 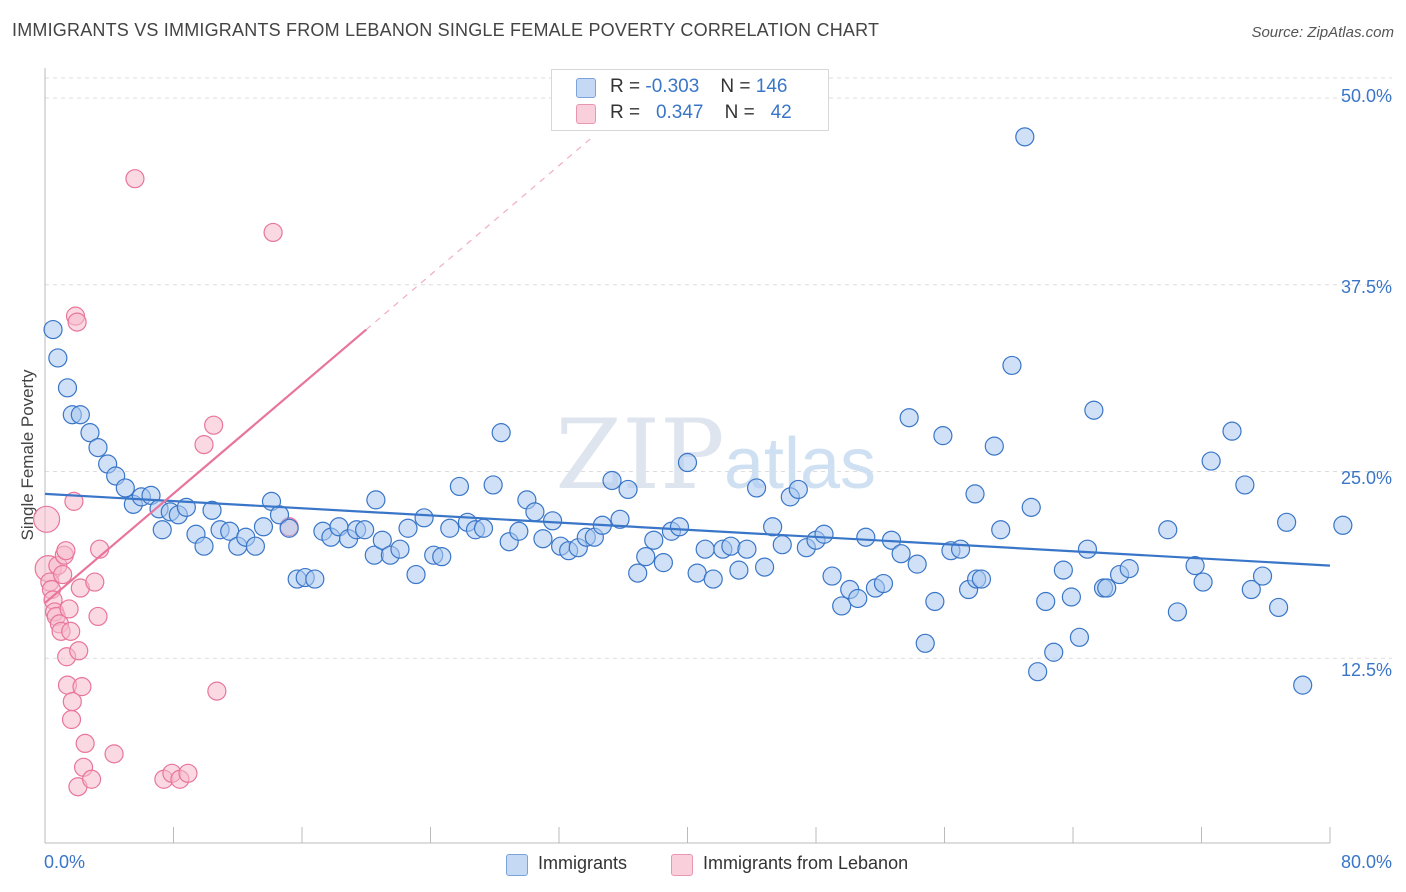 What do you see at coordinates (1366, 862) in the screenshot?
I see `x-tick-label-max: 80.0%` at bounding box center [1366, 862].